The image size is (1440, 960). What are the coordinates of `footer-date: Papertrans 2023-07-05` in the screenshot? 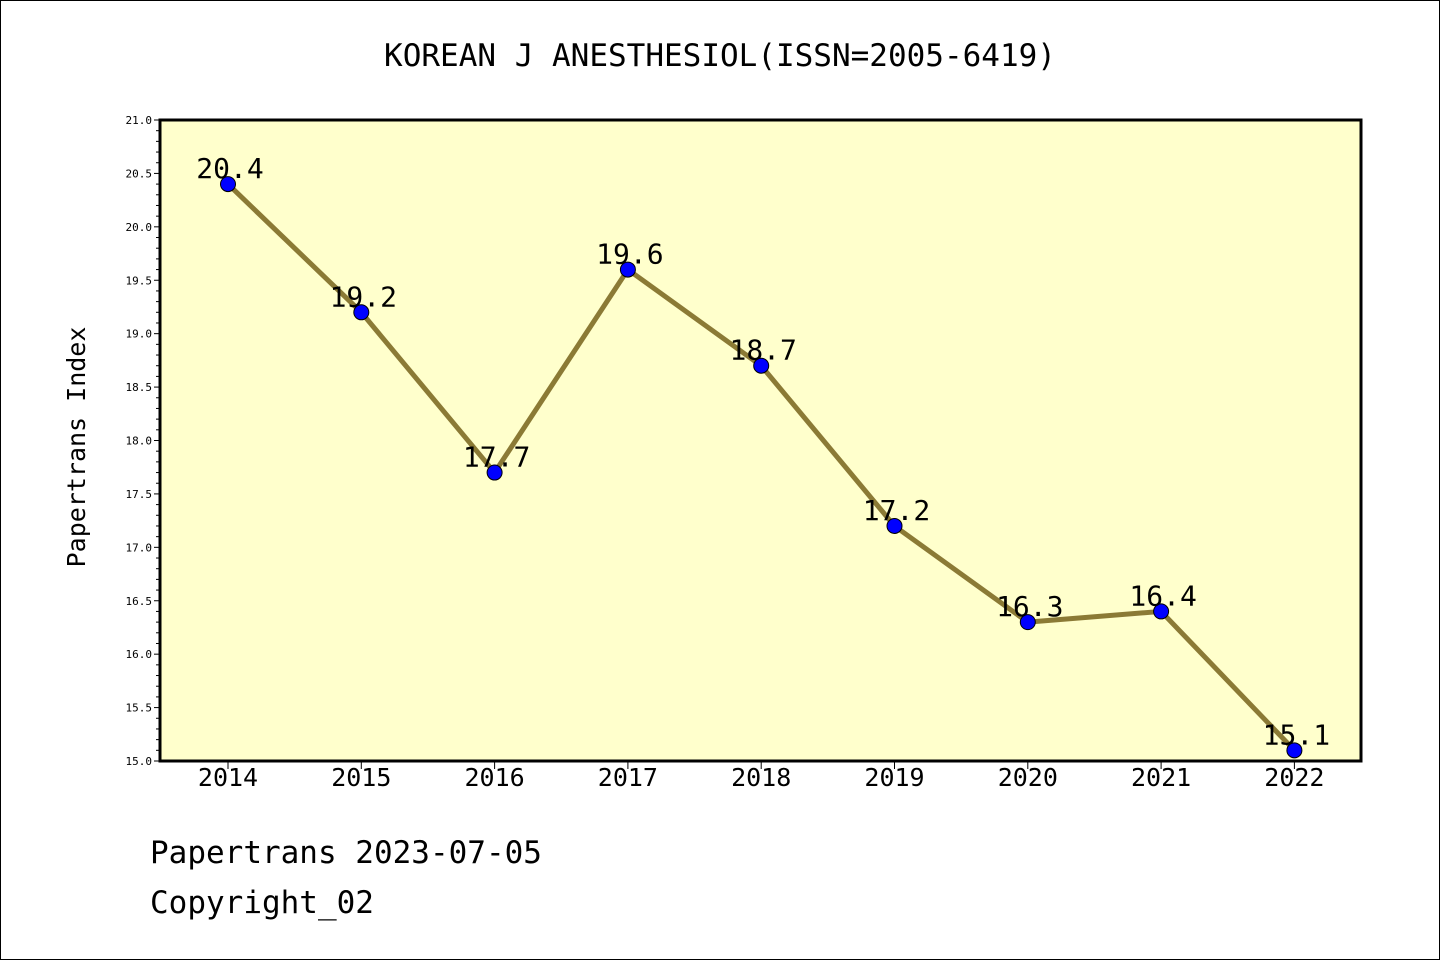 It's located at (346, 853).